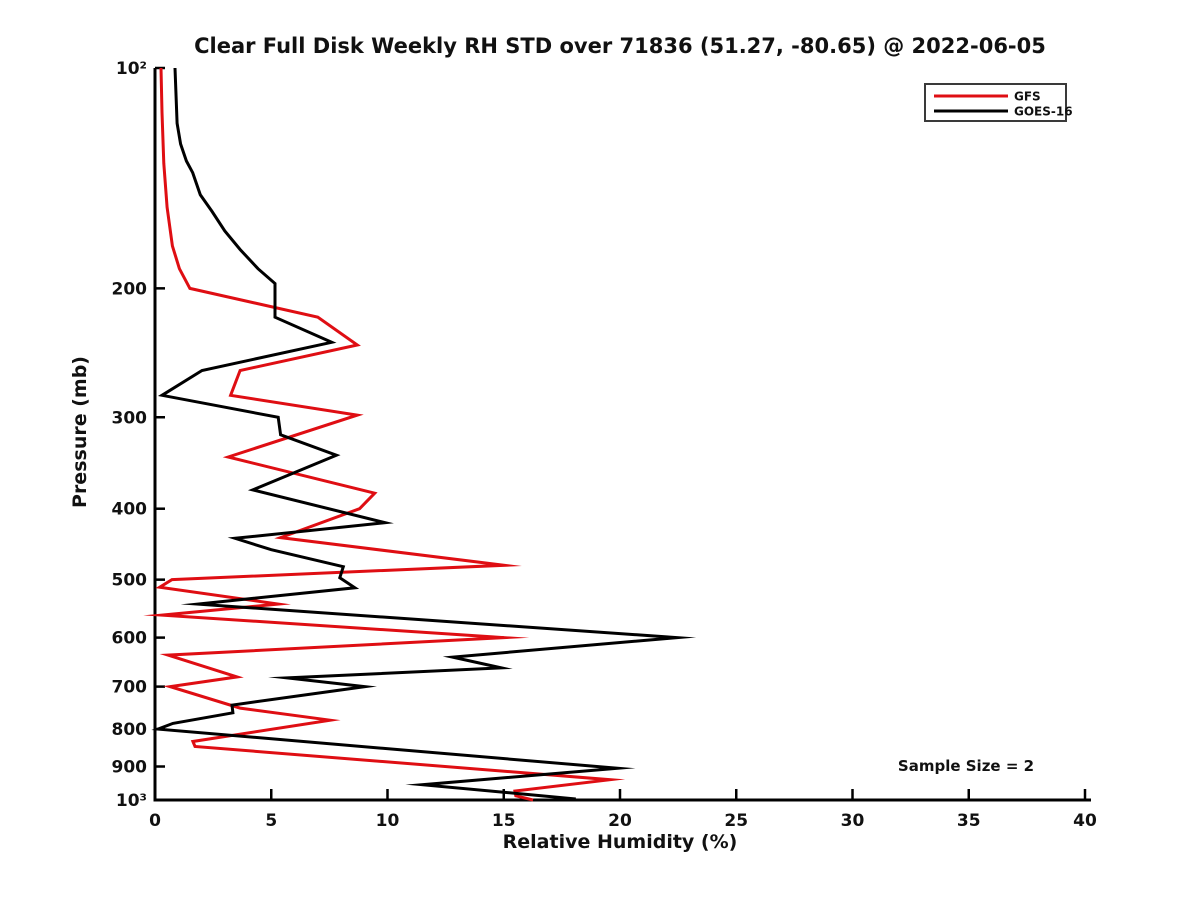 This screenshot has width=1200, height=900. I want to click on sample-size-annotation: Sample Size = 2, so click(966, 766).